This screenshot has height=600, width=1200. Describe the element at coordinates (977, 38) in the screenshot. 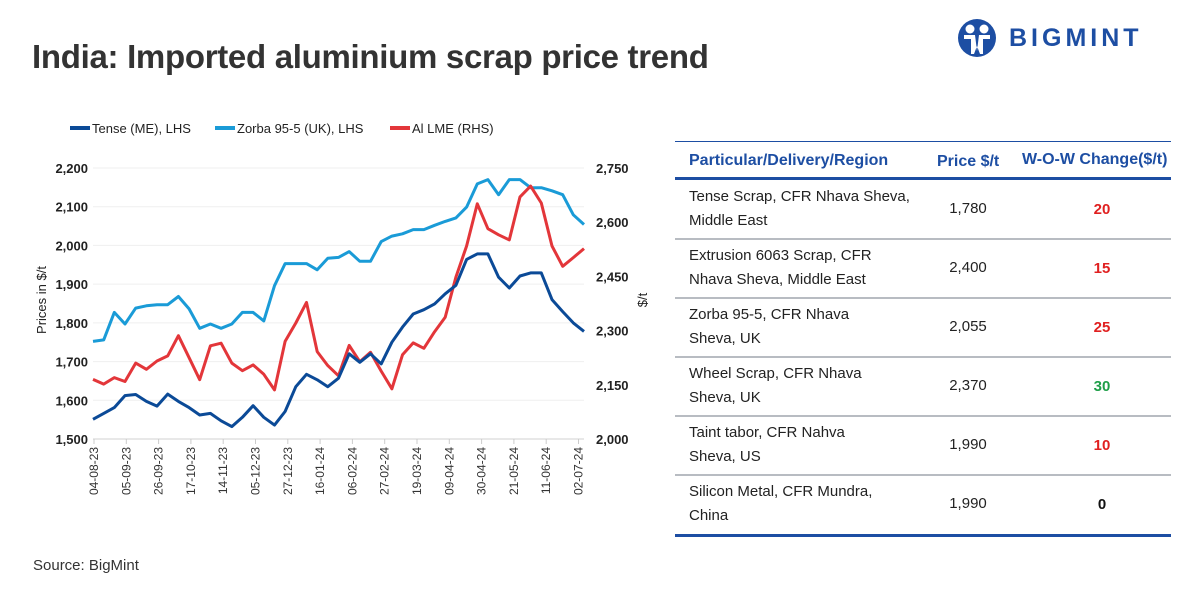

I see `bigmint-logo-icon` at that location.